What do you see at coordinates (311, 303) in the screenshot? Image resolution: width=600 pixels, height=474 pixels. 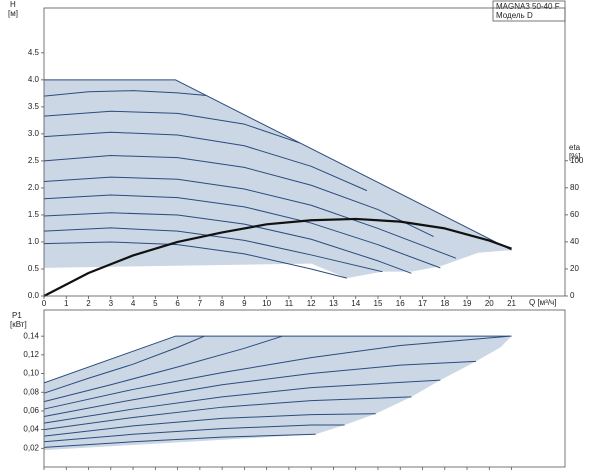 I see `x-tick-label: 12` at bounding box center [311, 303].